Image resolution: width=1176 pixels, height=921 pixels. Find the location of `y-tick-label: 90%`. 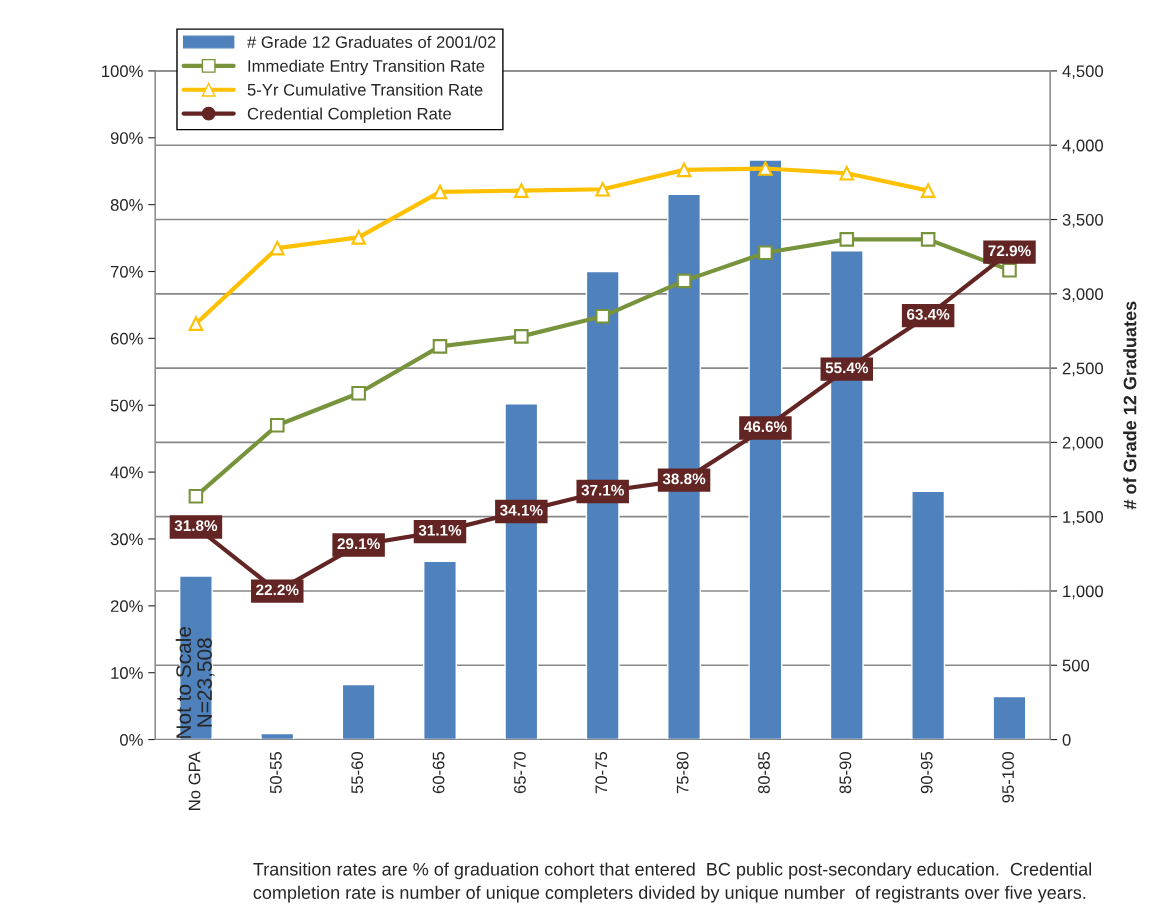

y-tick-label: 90% is located at coordinates (126, 138).